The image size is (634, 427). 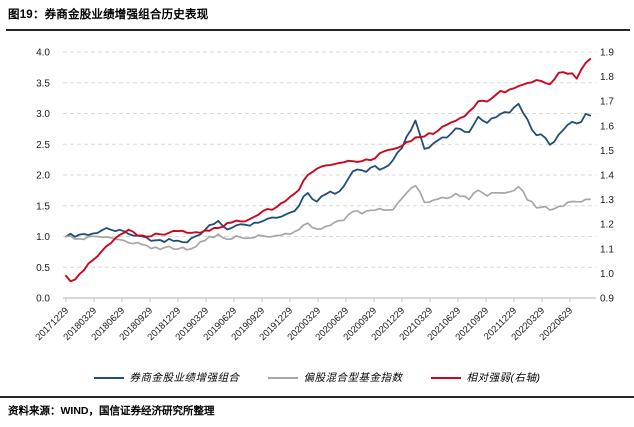 What do you see at coordinates (43, 83) in the screenshot?
I see `y-axis-left-label: 3.5` at bounding box center [43, 83].